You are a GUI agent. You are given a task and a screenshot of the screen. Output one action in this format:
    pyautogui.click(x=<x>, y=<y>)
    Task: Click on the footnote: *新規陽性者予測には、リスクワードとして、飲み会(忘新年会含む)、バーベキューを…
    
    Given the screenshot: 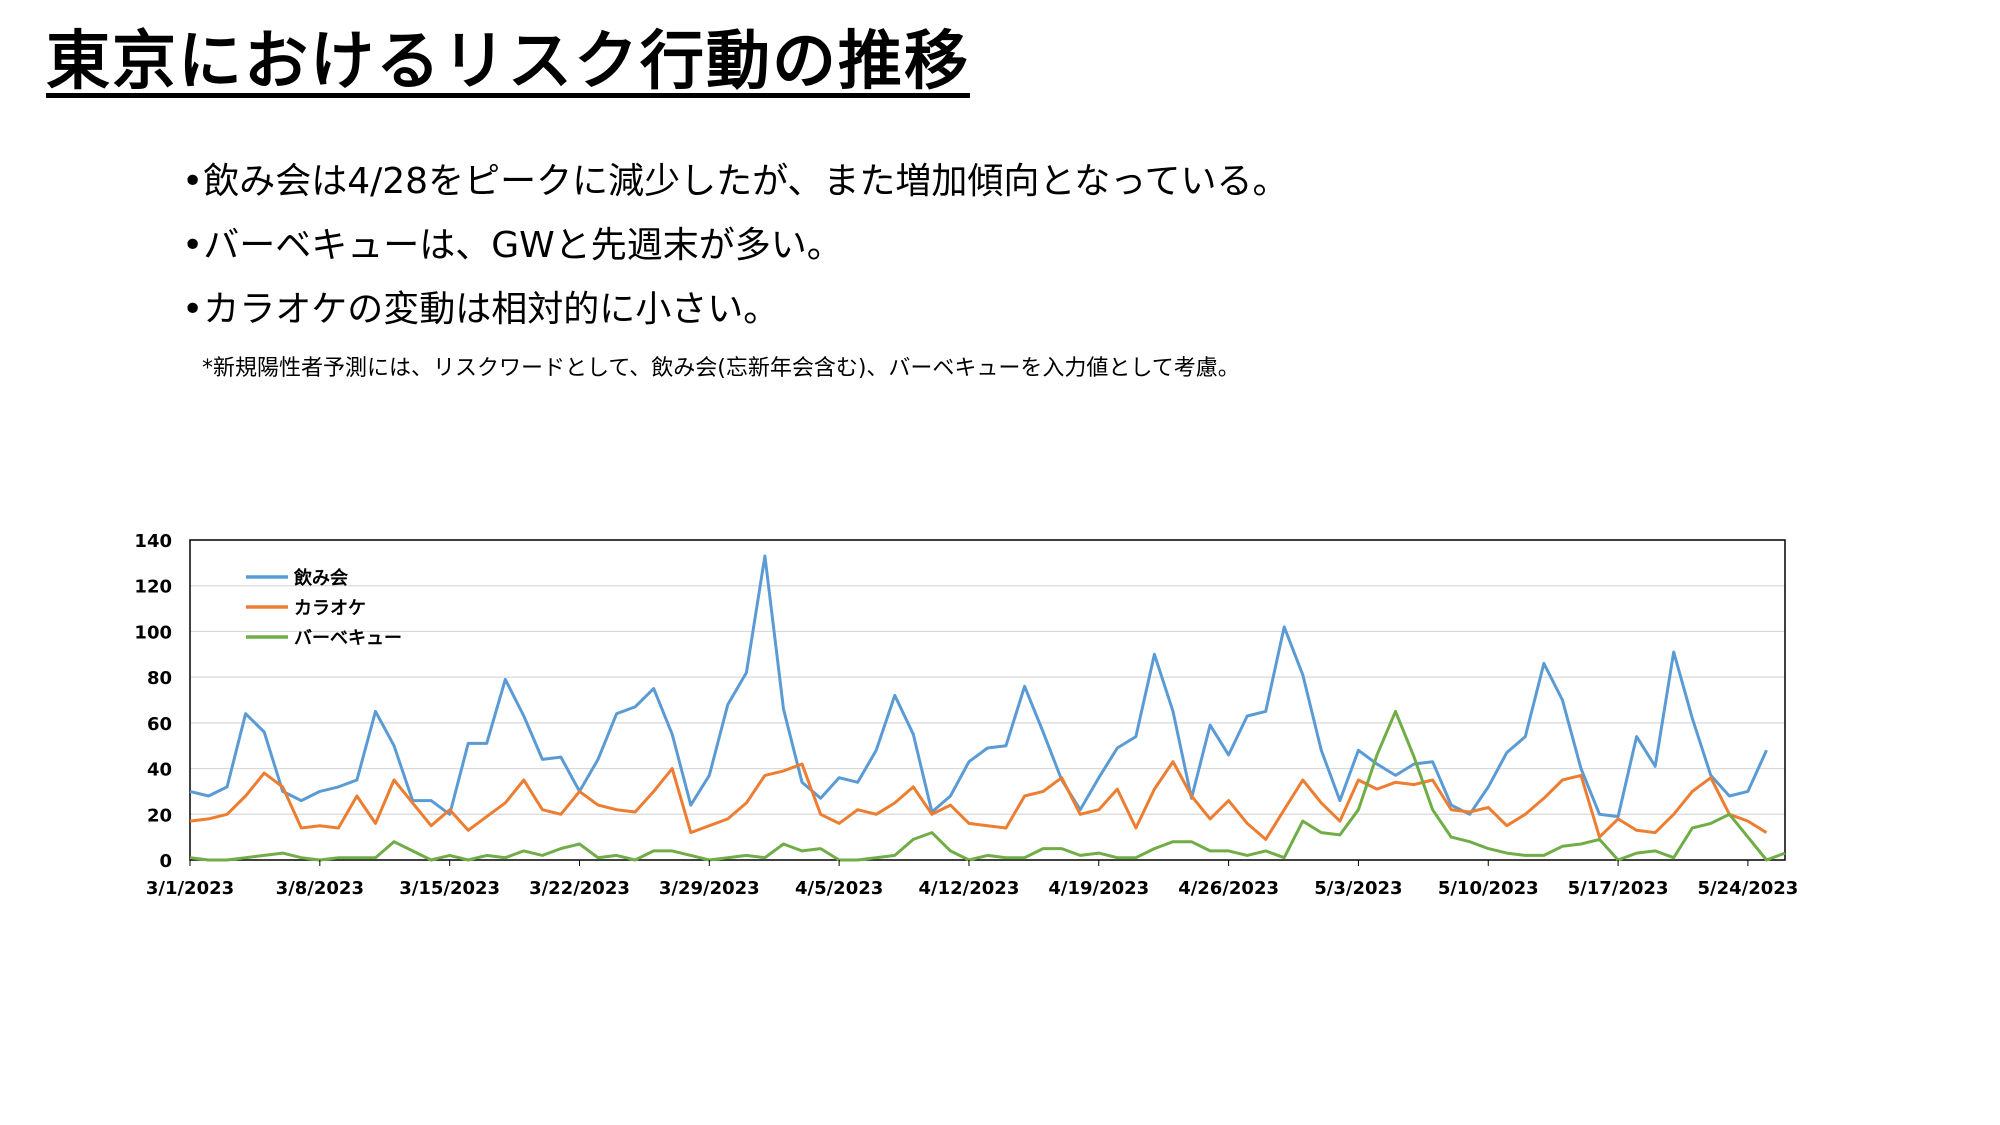 What is the action you would take?
    pyautogui.click(x=721, y=368)
    